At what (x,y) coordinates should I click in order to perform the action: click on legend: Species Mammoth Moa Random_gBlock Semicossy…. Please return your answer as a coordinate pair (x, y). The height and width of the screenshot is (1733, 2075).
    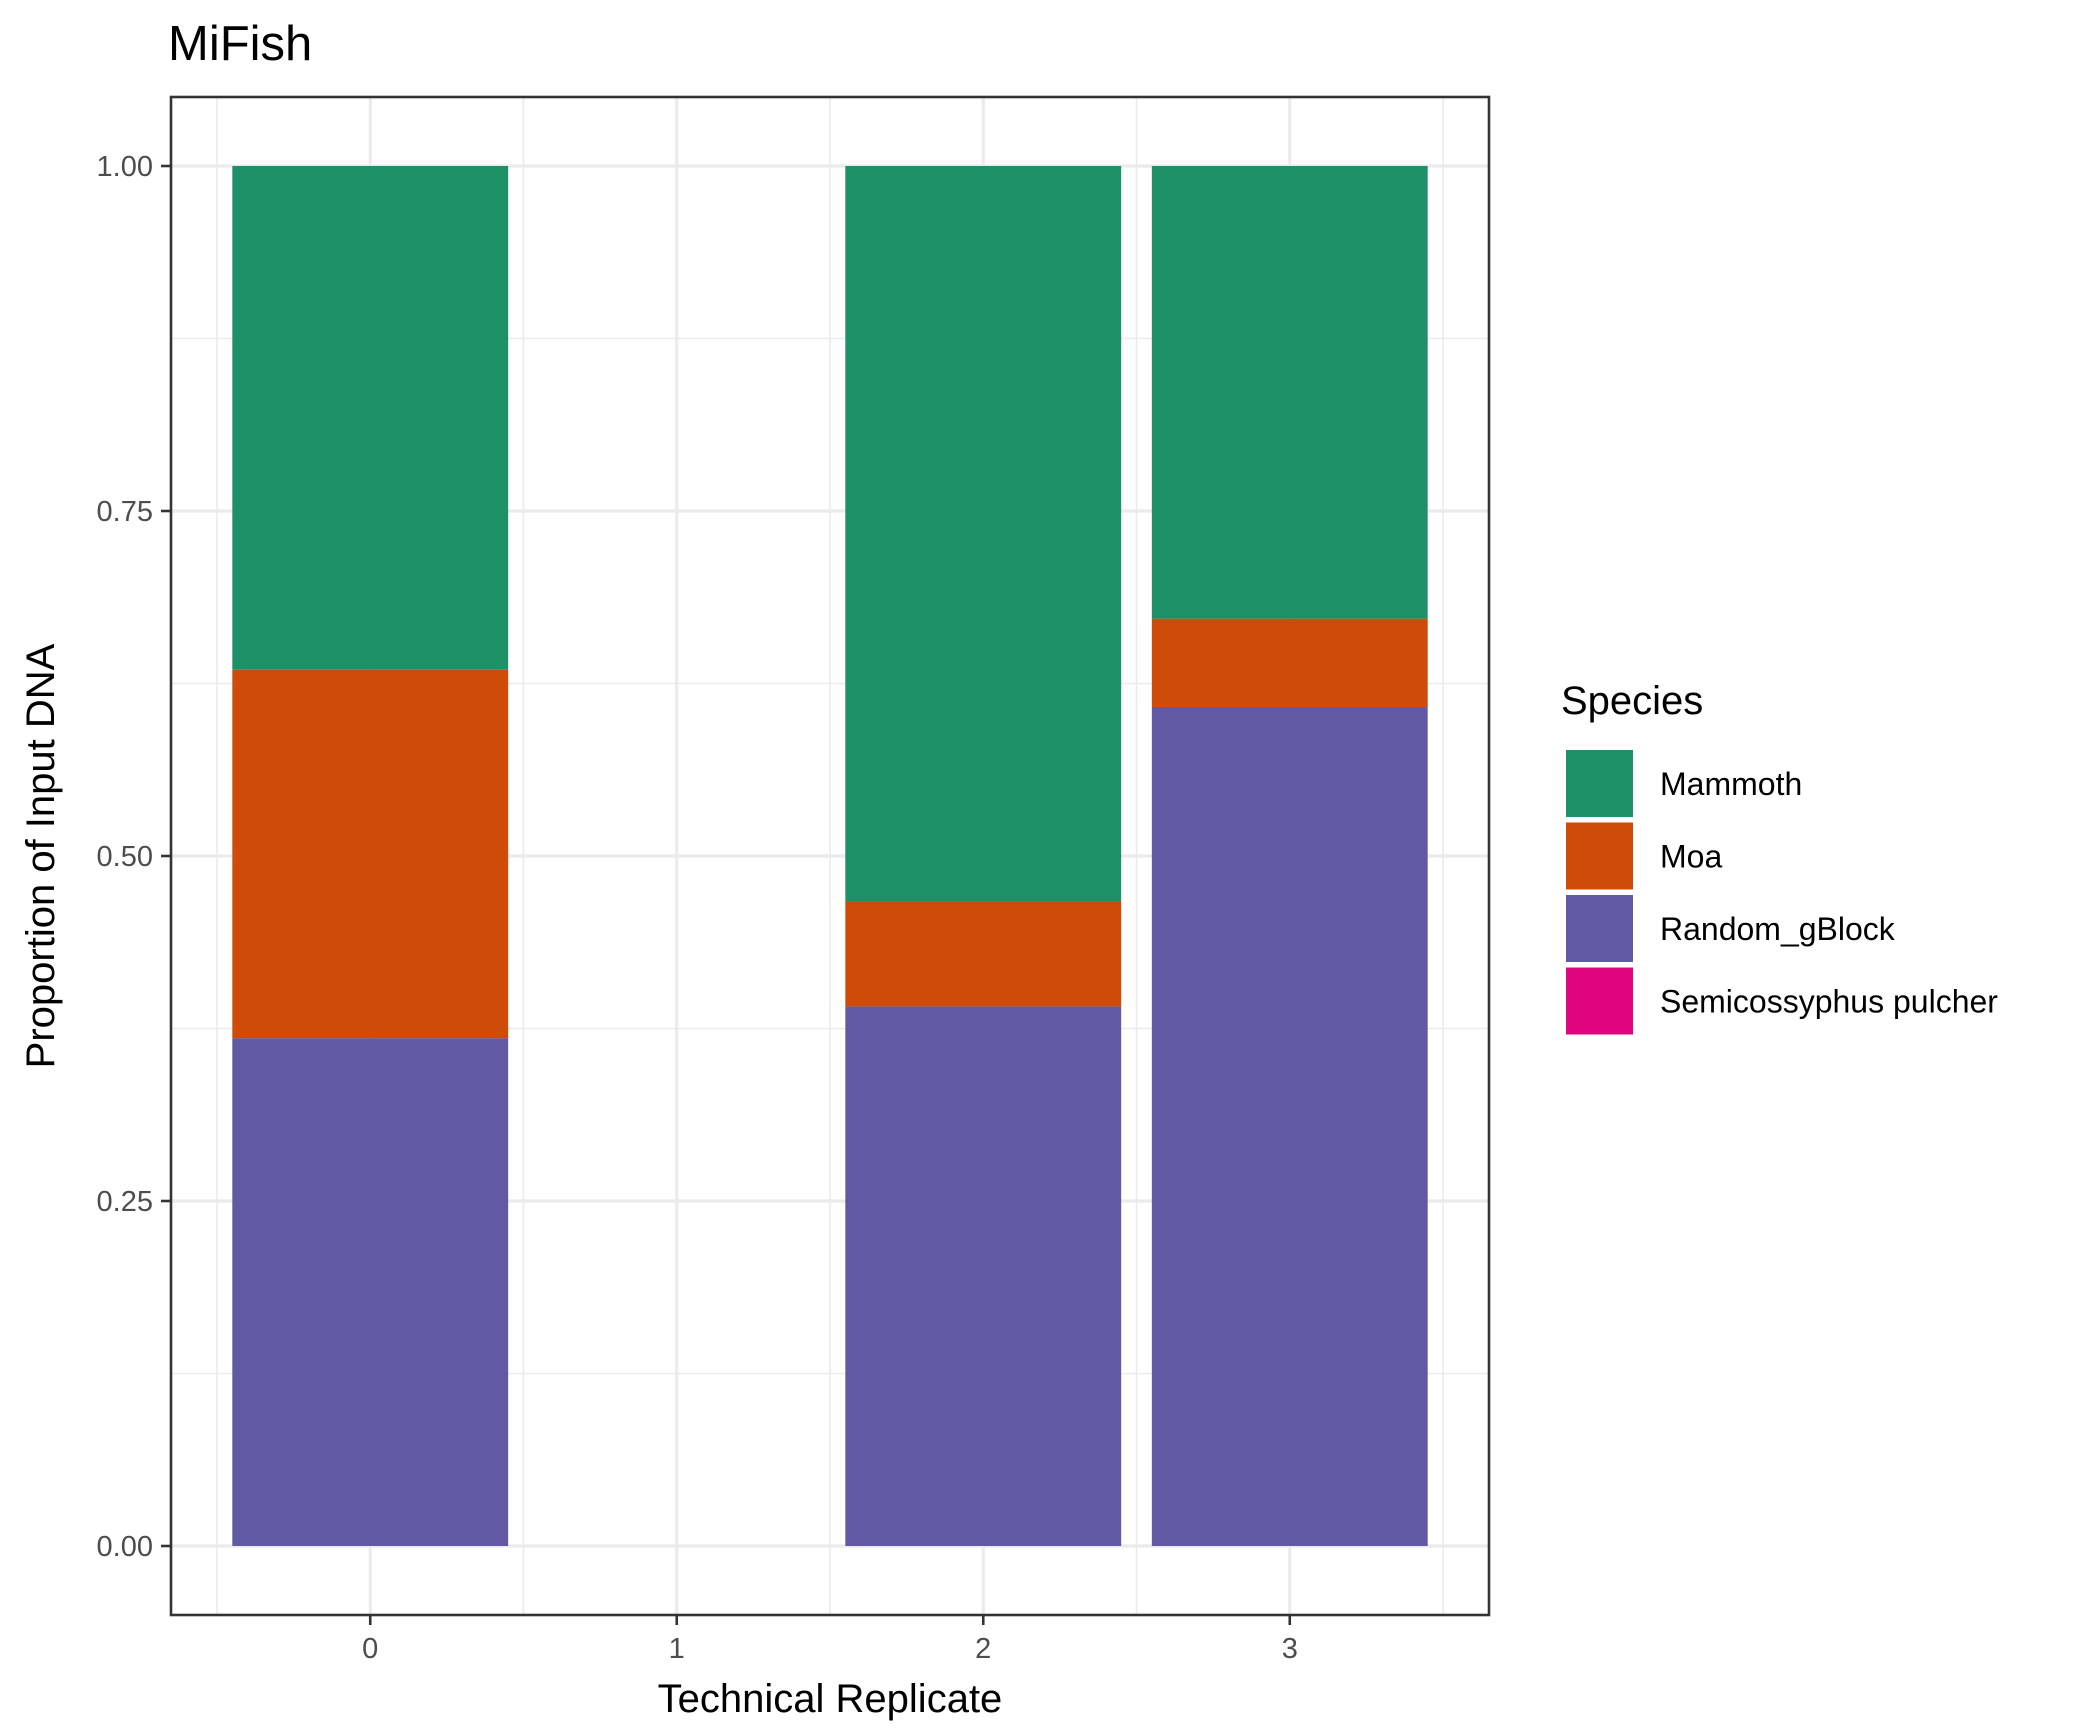
    Looking at the image, I should click on (1779, 857).